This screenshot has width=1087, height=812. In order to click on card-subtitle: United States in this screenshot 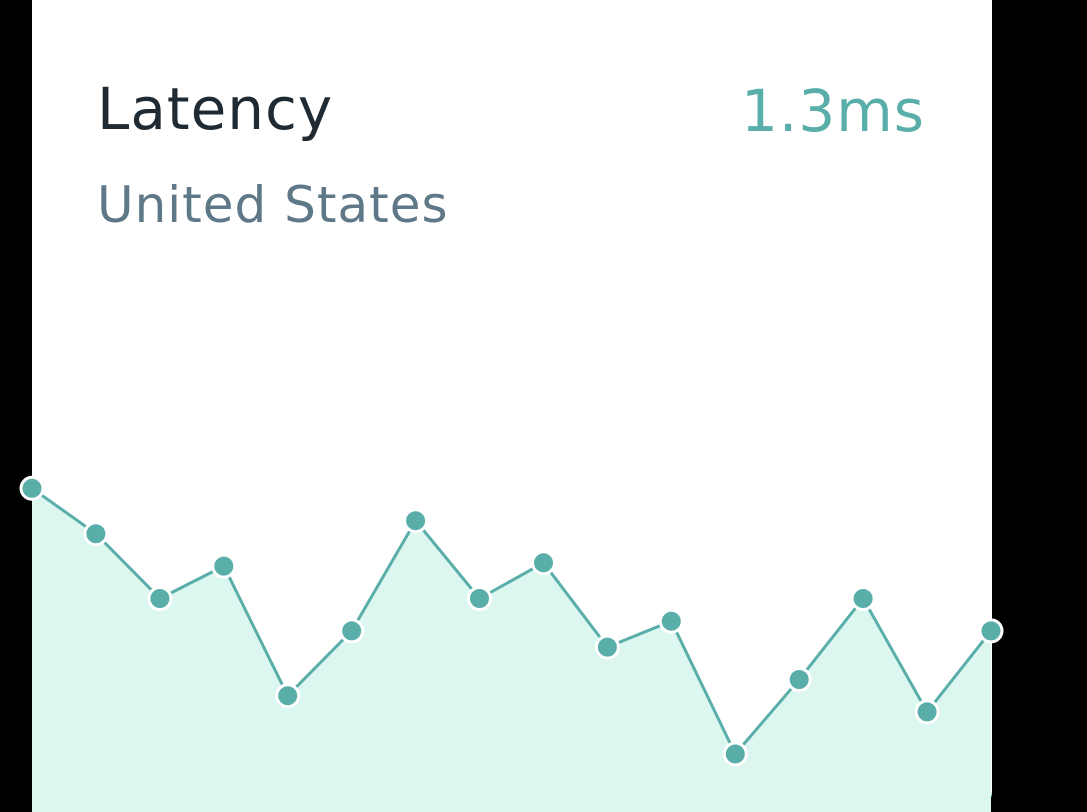, I will do `click(273, 205)`.